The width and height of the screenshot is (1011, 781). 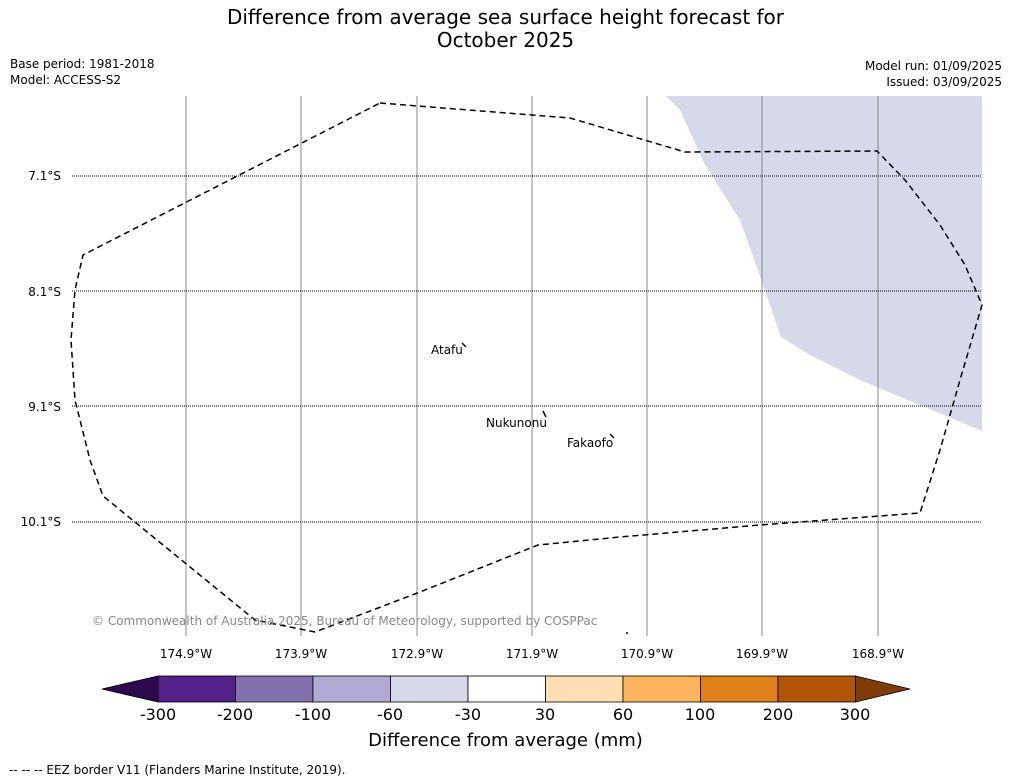 I want to click on lon-label-173-9: 173.9°W, so click(x=301, y=654).